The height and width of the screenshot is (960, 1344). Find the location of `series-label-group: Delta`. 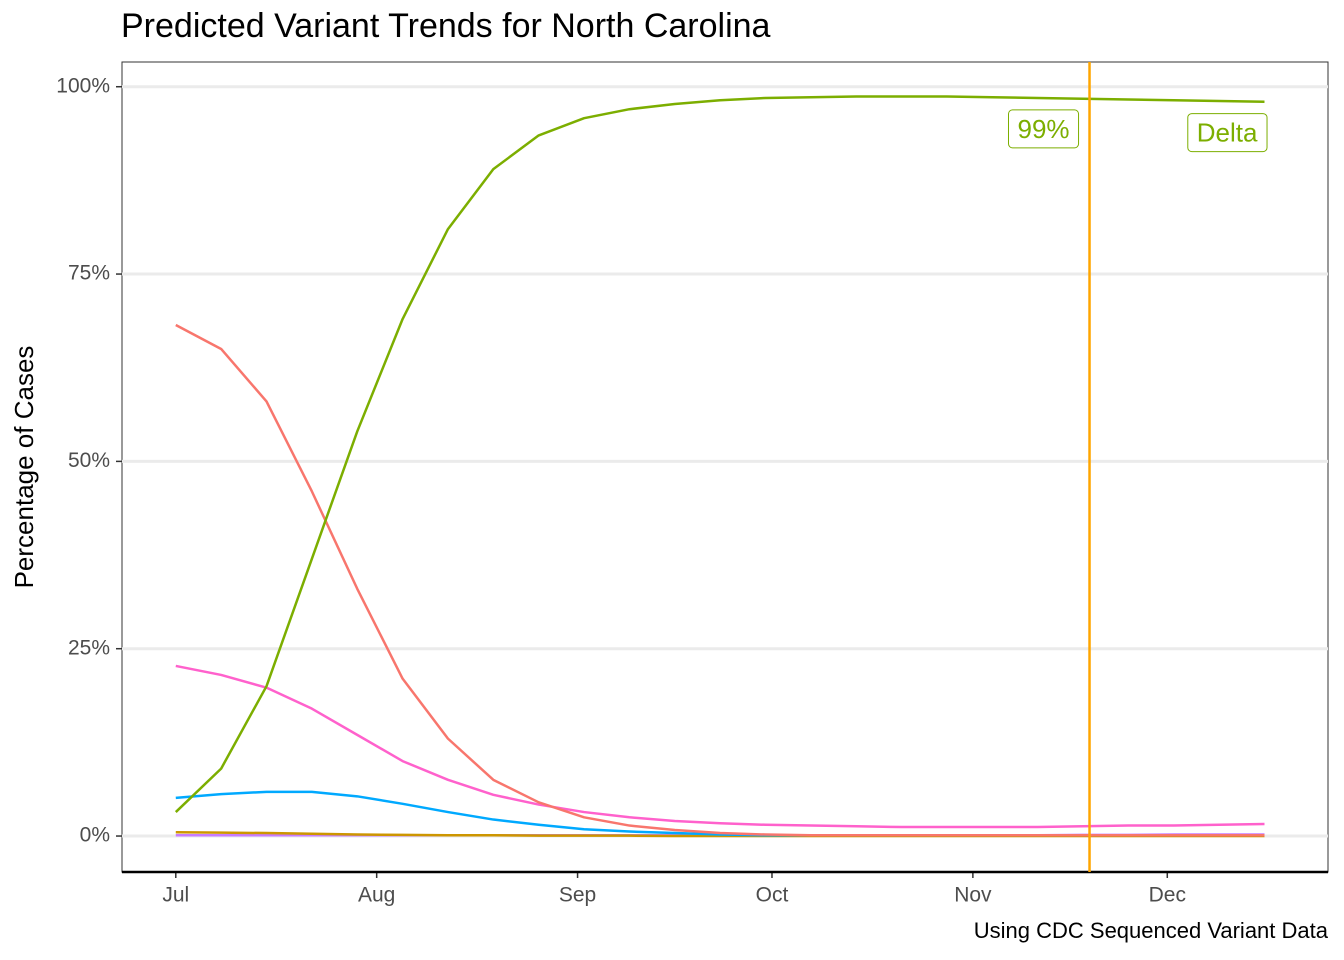

series-label-group: Delta is located at coordinates (1227, 133).